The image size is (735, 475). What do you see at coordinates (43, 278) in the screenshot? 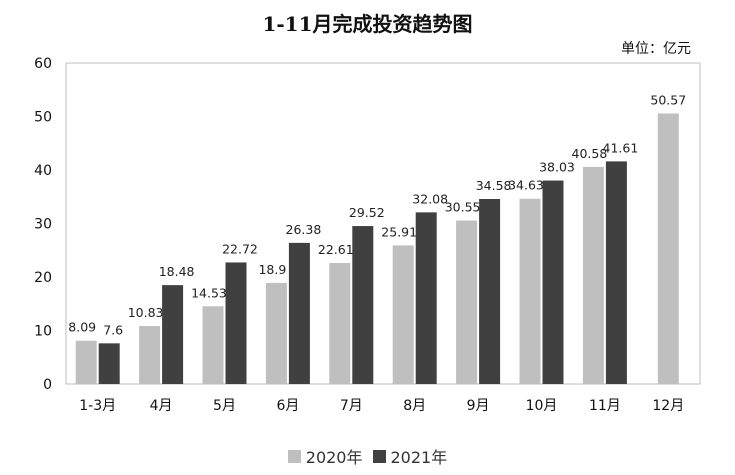
I see `y-tick-label: 20` at bounding box center [43, 278].